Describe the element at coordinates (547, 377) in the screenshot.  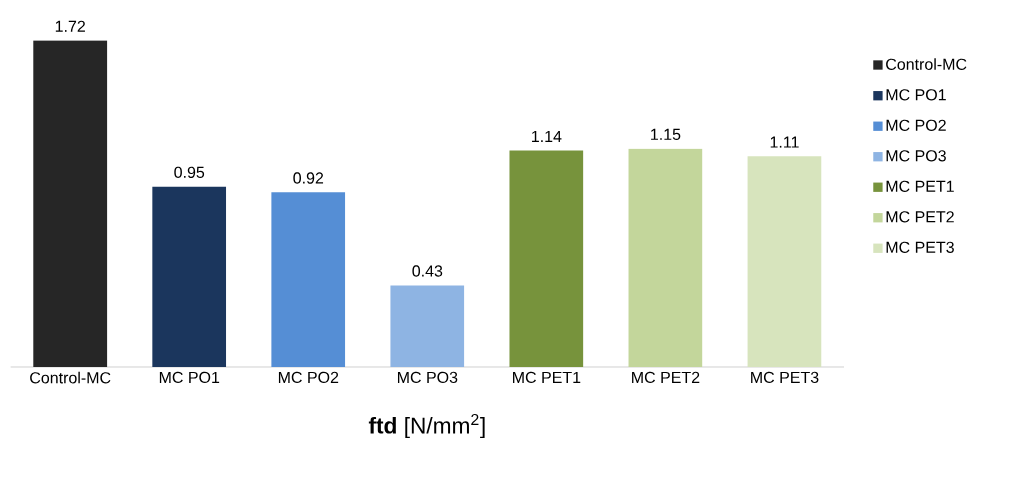
I see `x-tick-label: MC PET1` at that location.